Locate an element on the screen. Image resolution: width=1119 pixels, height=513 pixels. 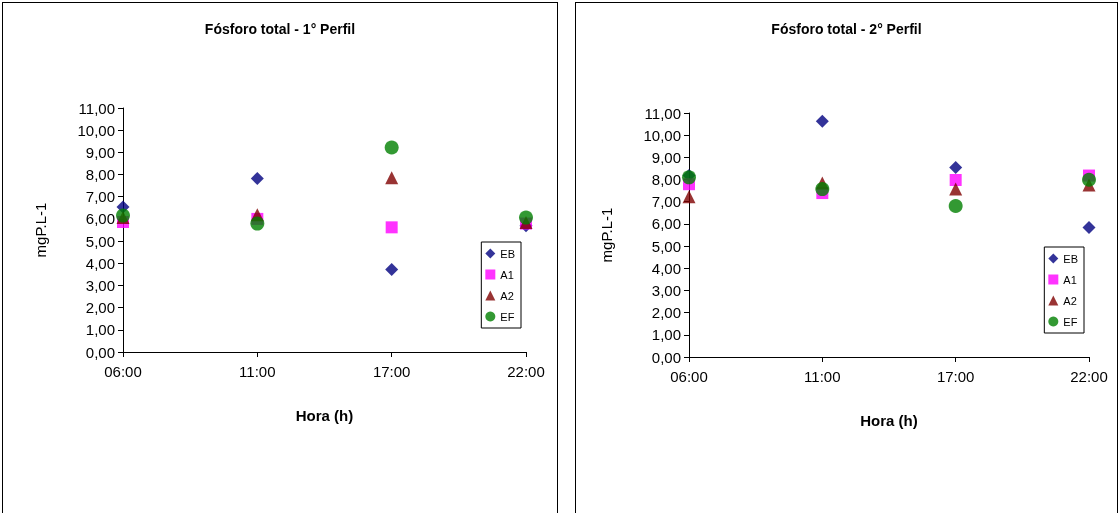
chart-title: Fósforo total - 2° Perfil is located at coordinates (846, 29).